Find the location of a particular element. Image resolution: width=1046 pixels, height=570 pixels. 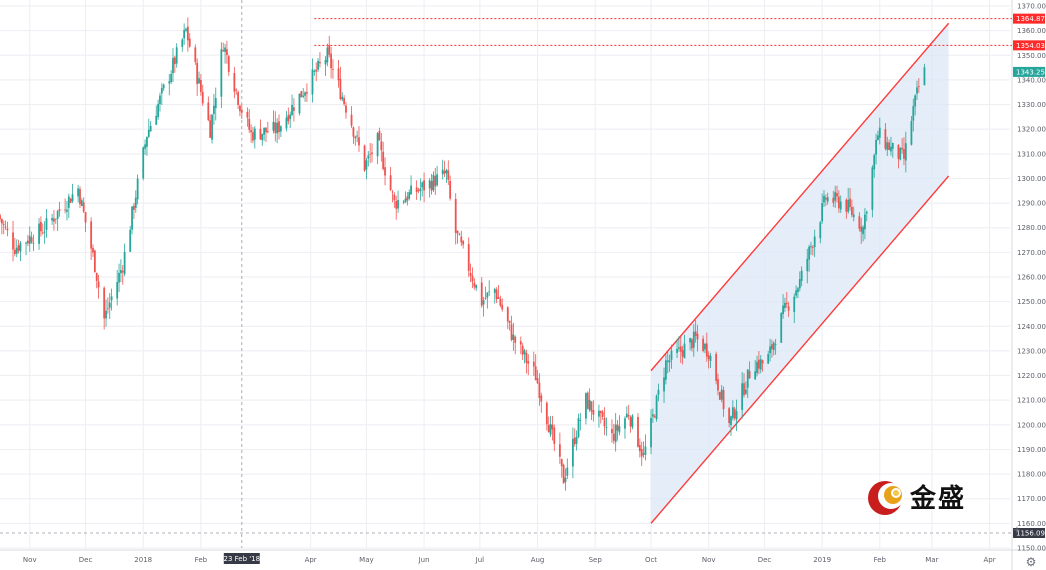

level-price-badge-bg is located at coordinates (1029, 45).